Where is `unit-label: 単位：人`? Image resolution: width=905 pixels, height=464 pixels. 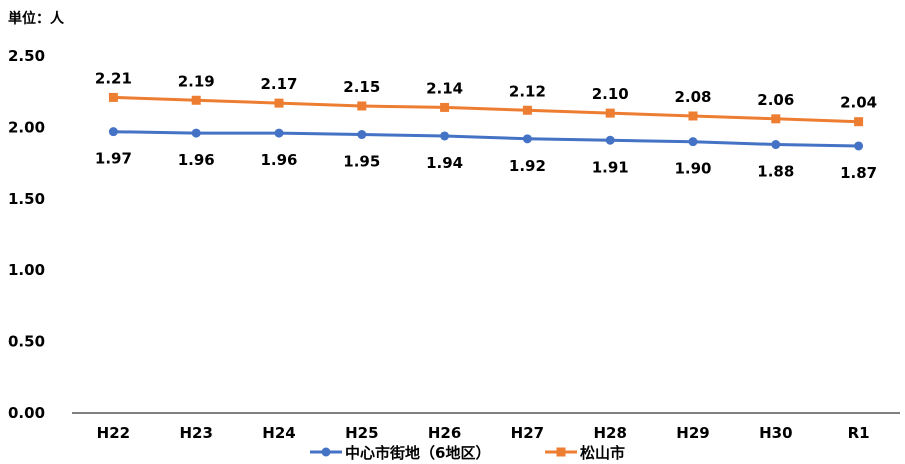
unit-label: 単位：人 is located at coordinates (36, 19).